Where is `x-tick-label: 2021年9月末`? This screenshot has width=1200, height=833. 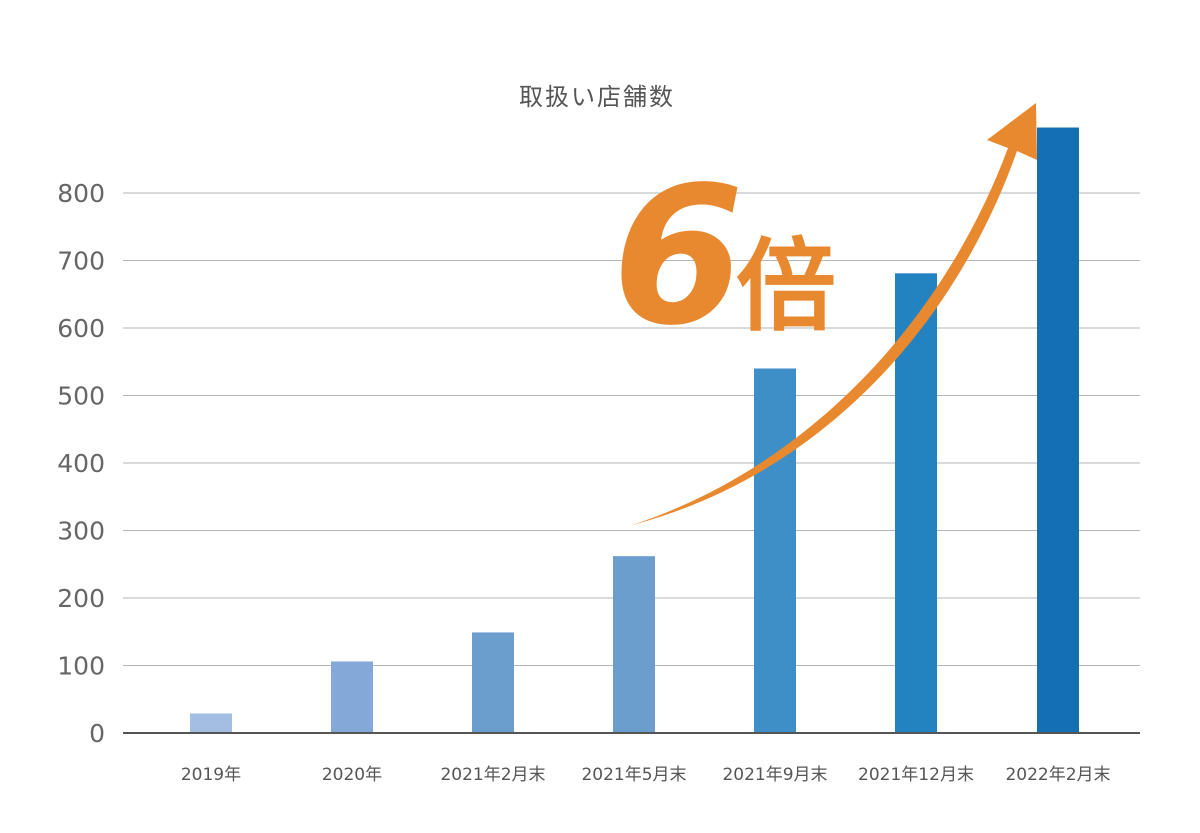
x-tick-label: 2021年9月末 is located at coordinates (774, 775).